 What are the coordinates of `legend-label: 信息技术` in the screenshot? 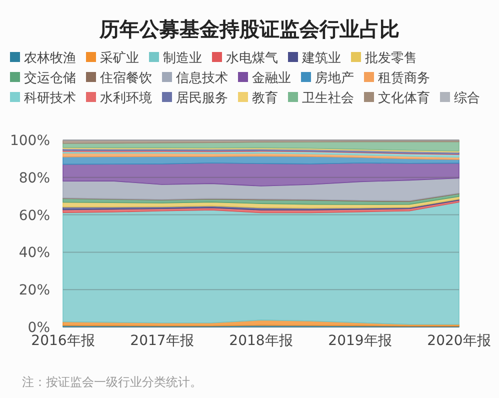 It's located at (202, 78).